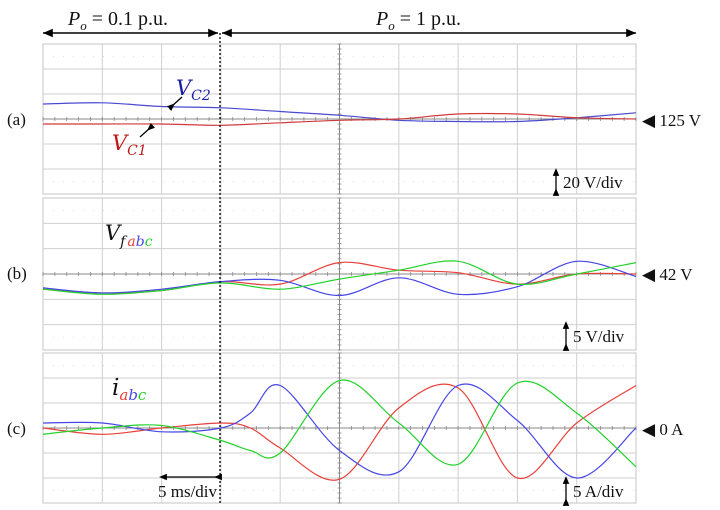  I want to click on reference-marker-a: ◀ 125 V, so click(672, 120).